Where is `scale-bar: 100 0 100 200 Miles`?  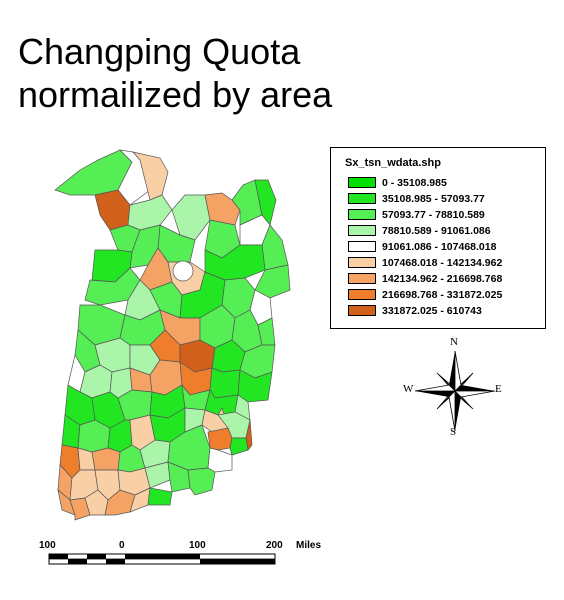 scale-bar: 100 0 100 200 Miles is located at coordinates (190, 555).